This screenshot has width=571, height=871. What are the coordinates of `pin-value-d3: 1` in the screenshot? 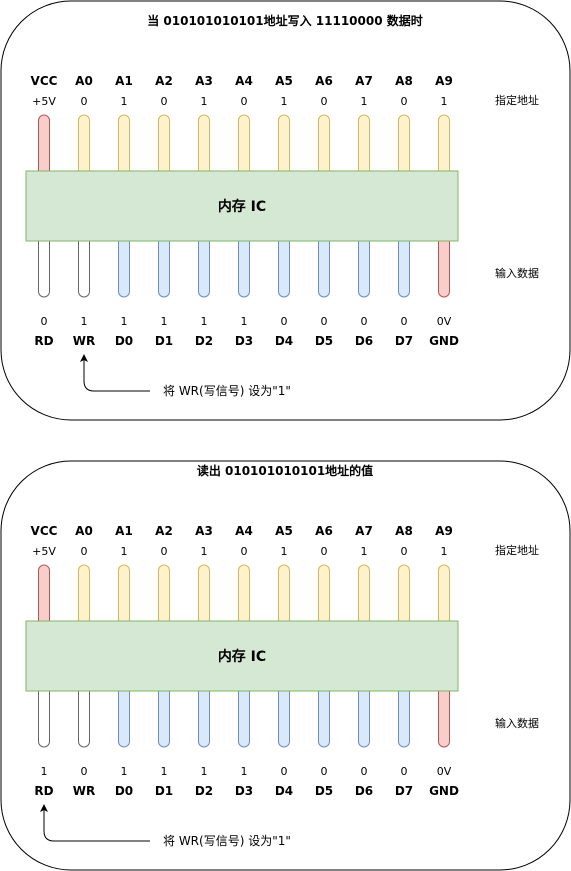 It's located at (244, 771).